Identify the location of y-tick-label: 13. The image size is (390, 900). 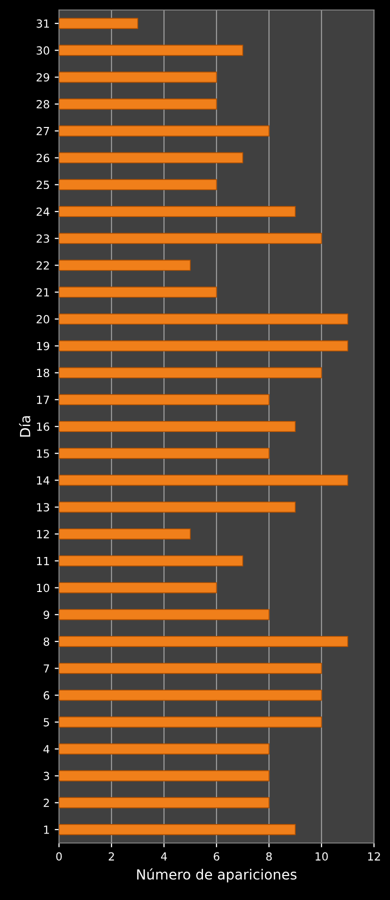
(43, 507).